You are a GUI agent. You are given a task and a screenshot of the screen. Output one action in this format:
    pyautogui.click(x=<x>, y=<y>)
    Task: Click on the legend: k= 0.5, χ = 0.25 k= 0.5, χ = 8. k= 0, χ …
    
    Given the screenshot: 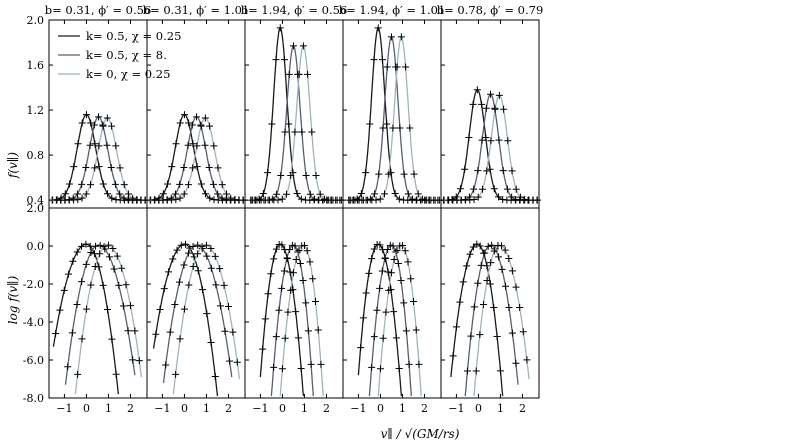 What is the action you would take?
    pyautogui.click(x=119, y=55)
    